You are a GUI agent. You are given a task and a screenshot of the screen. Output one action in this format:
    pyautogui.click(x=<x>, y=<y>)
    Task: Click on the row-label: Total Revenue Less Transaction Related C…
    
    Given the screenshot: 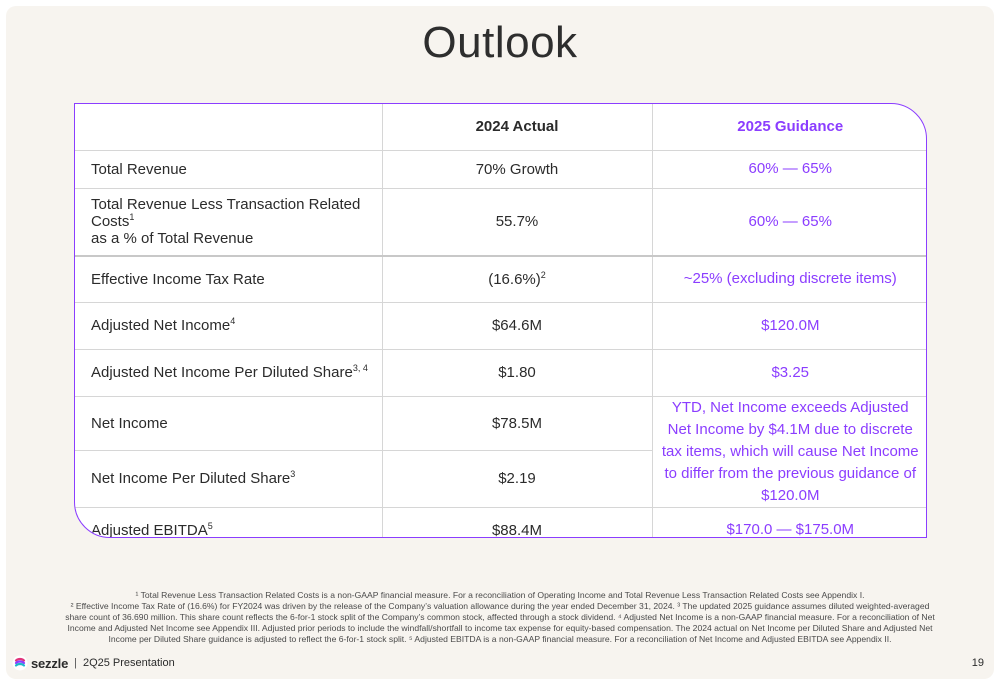 What is the action you would take?
    pyautogui.click(x=228, y=221)
    